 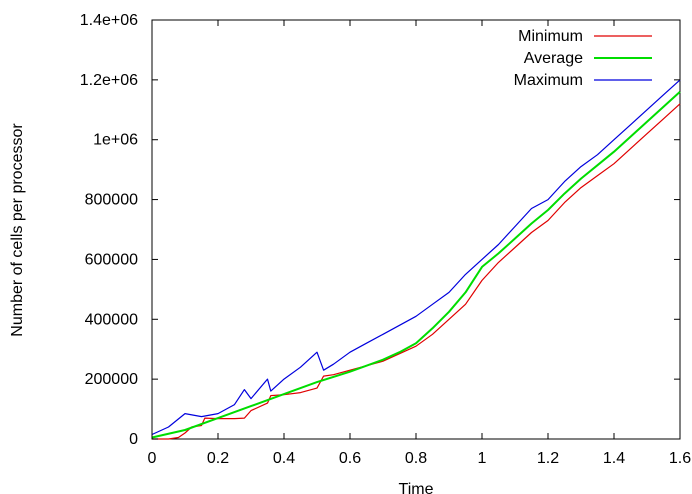 What do you see at coordinates (111, 319) in the screenshot?
I see `y-tick-label: 400000` at bounding box center [111, 319].